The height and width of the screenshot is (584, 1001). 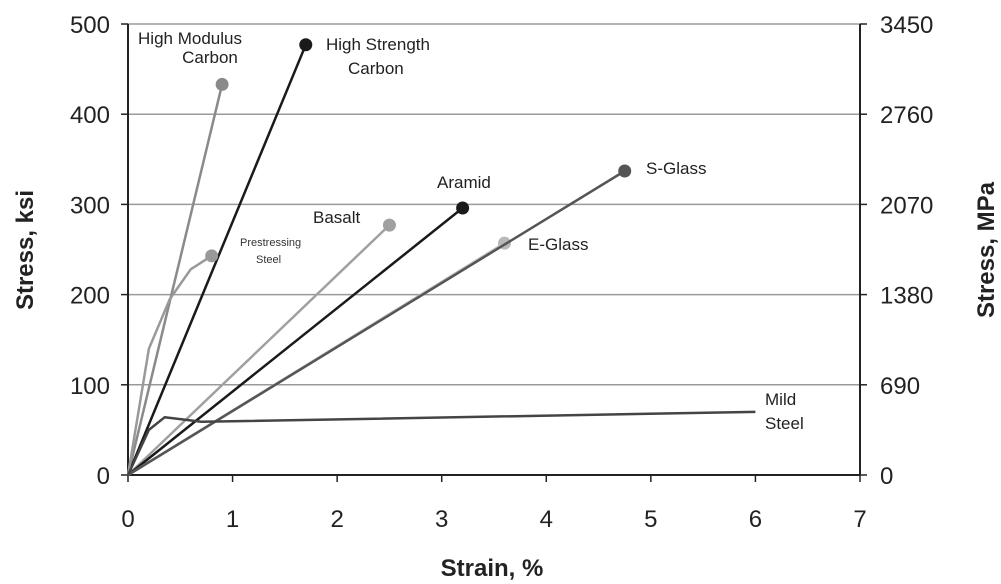 What do you see at coordinates (90, 386) in the screenshot?
I see `y-tick-label: 100` at bounding box center [90, 386].